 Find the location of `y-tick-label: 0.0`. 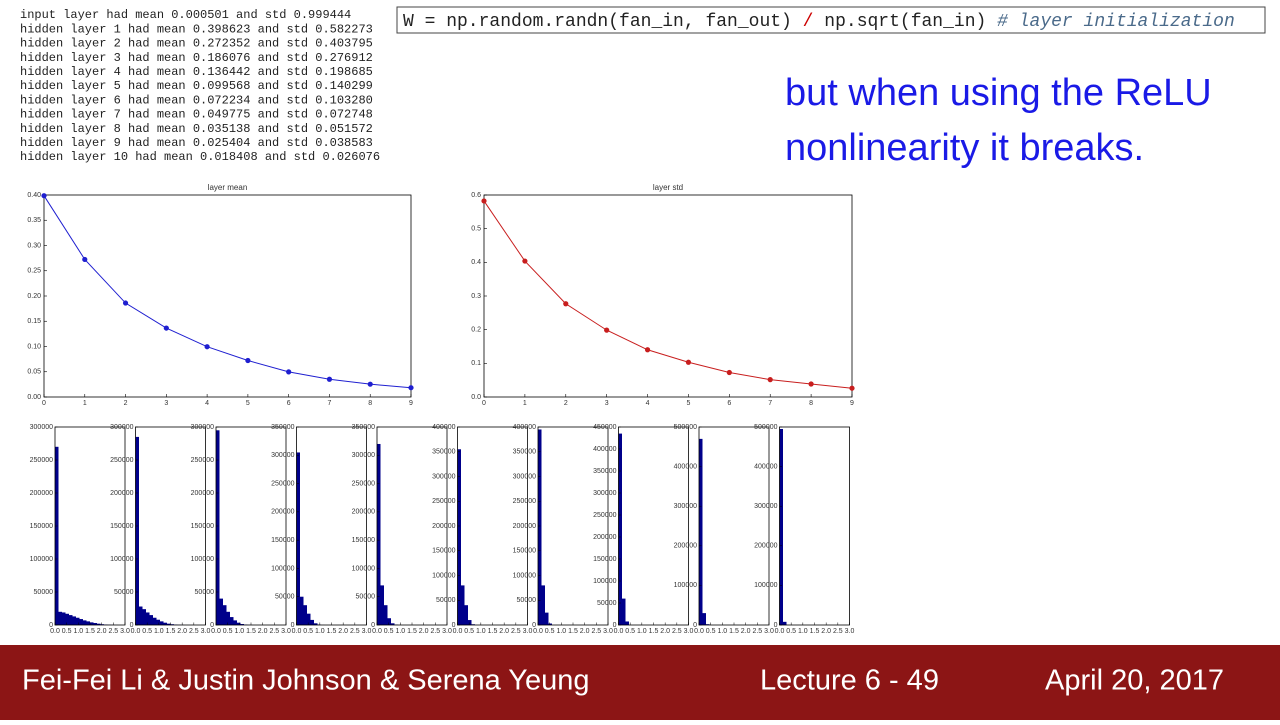

y-tick-label: 0.0 is located at coordinates (476, 397).